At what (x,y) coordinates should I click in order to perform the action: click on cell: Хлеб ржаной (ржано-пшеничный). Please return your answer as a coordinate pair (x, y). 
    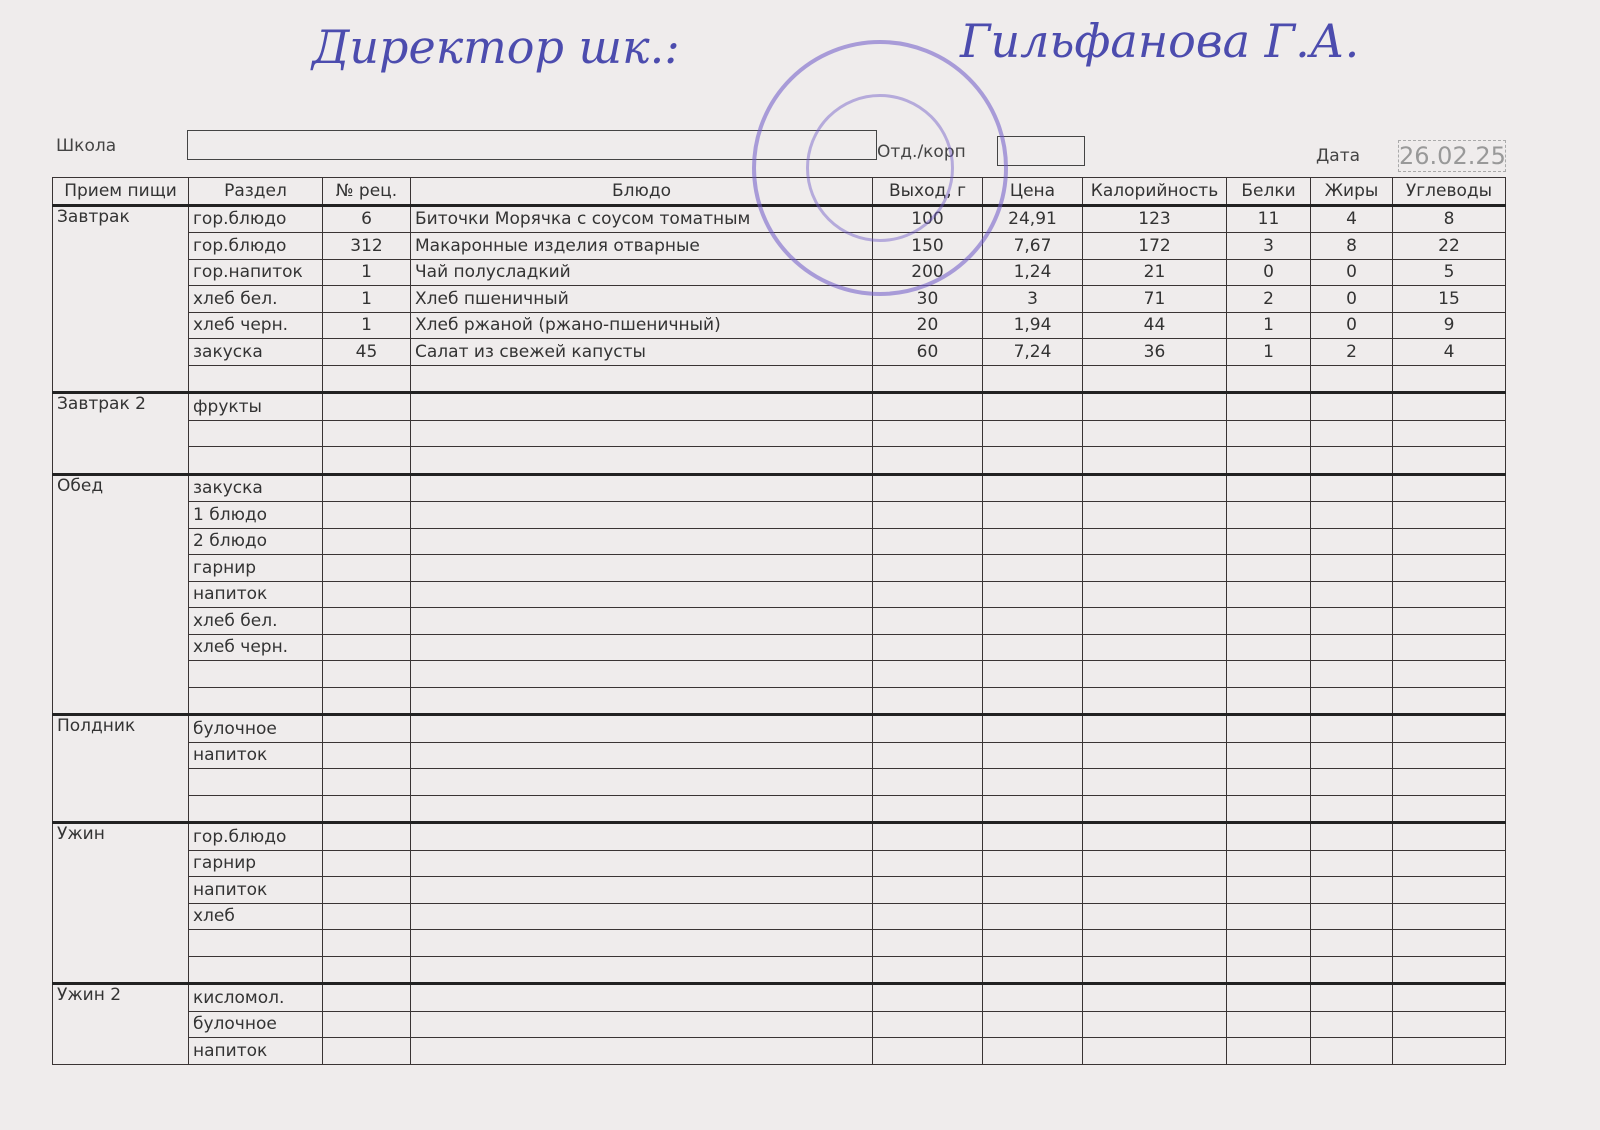
    Looking at the image, I should click on (641, 325).